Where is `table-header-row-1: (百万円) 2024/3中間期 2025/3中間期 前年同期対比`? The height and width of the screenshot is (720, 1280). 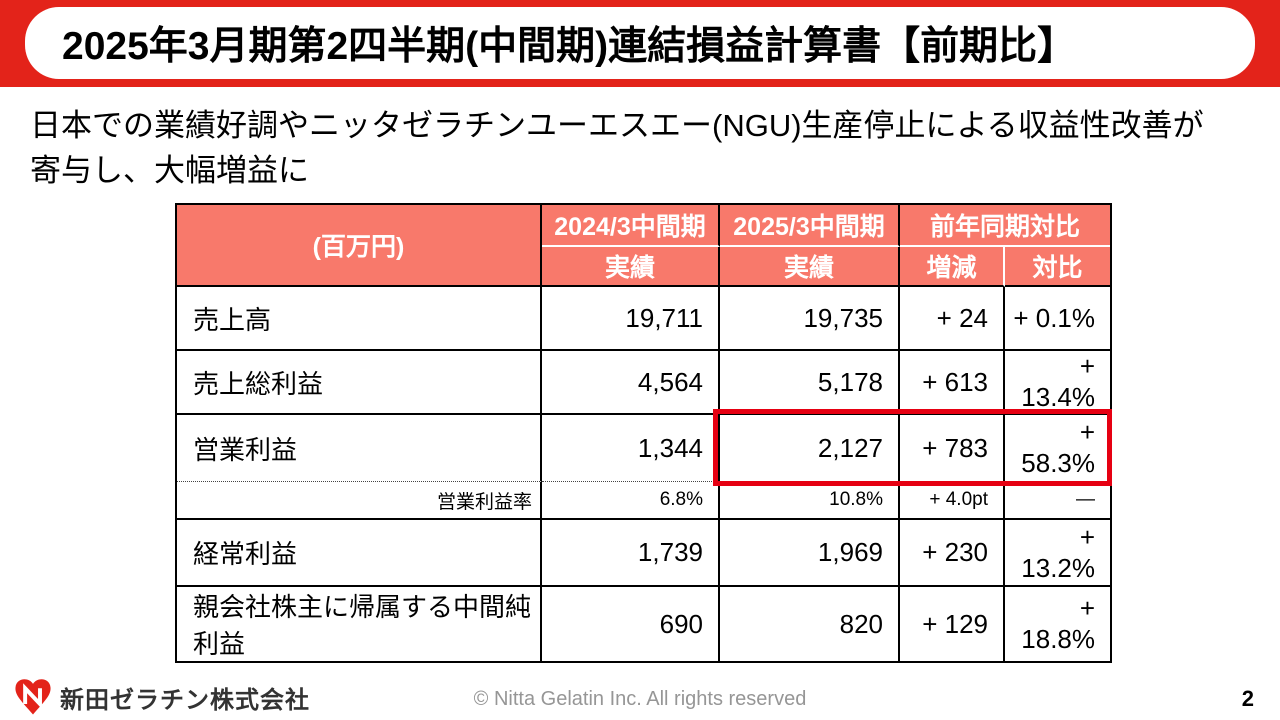
table-header-row-1: (百万円) 2024/3中間期 2025/3中間期 前年同期対比 is located at coordinates (644, 246).